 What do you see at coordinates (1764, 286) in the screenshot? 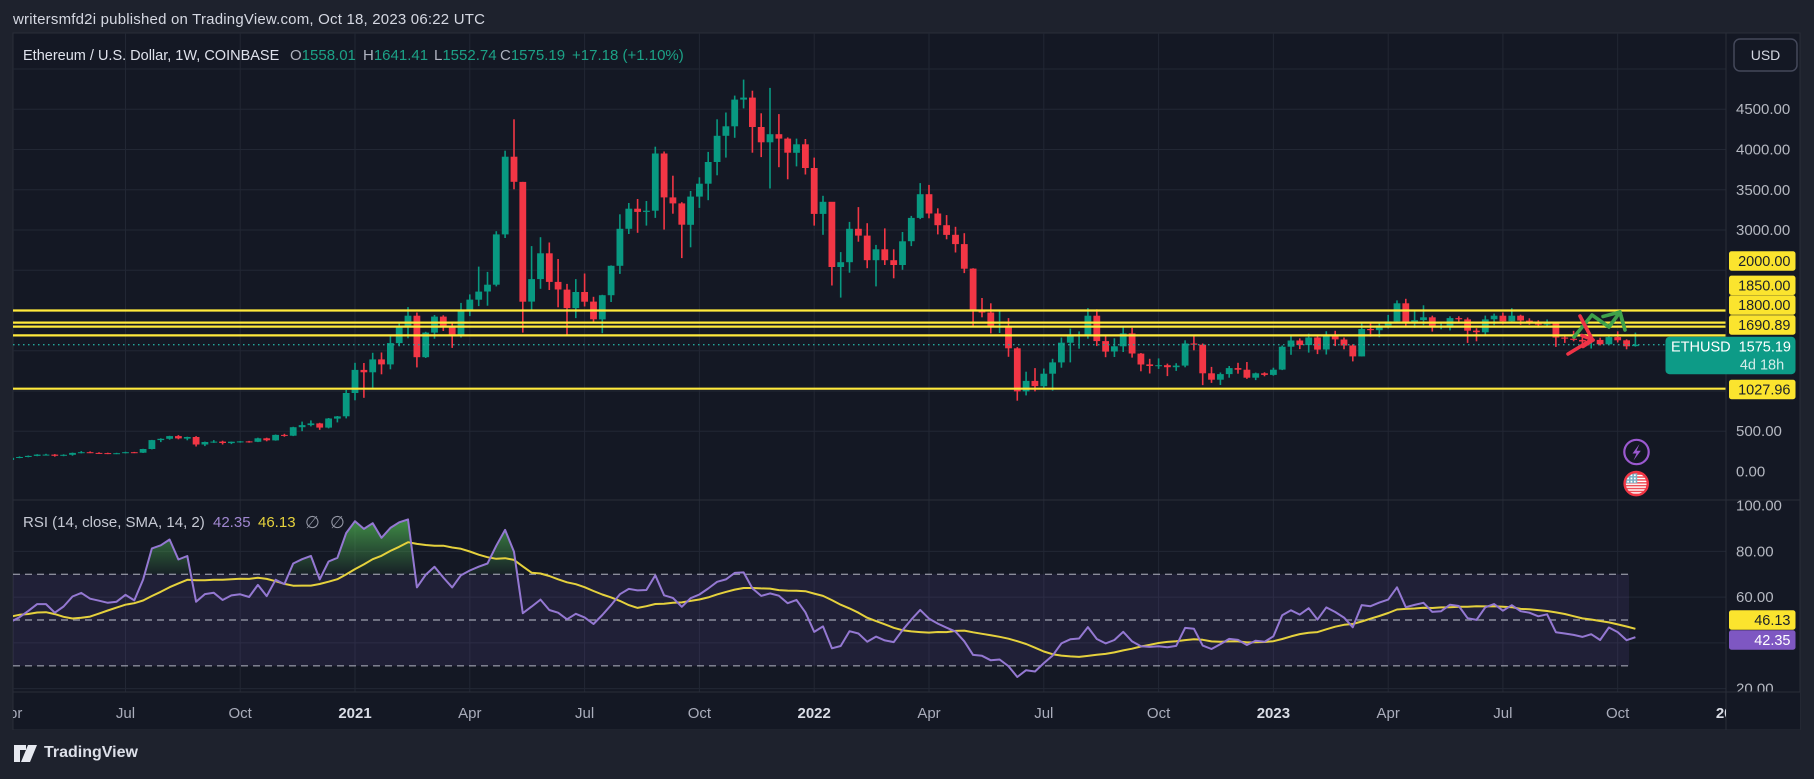
I see `svg-text: 1850.00` at bounding box center [1764, 286].